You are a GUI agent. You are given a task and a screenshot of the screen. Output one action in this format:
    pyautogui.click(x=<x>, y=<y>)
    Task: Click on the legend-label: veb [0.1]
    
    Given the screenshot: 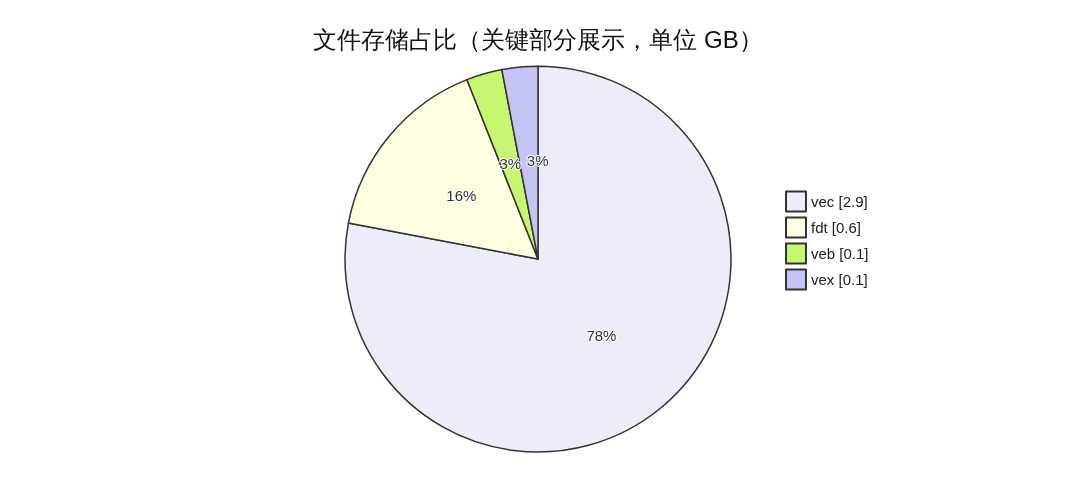 What is the action you would take?
    pyautogui.click(x=840, y=253)
    